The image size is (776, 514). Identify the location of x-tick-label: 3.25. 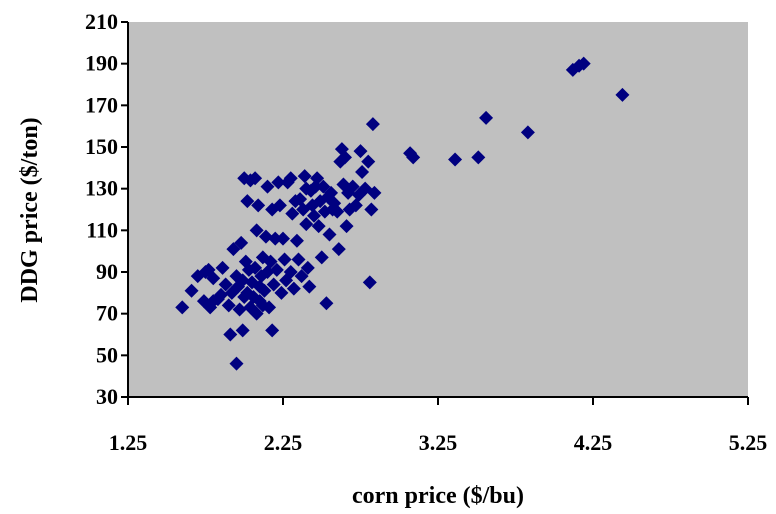
(438, 442).